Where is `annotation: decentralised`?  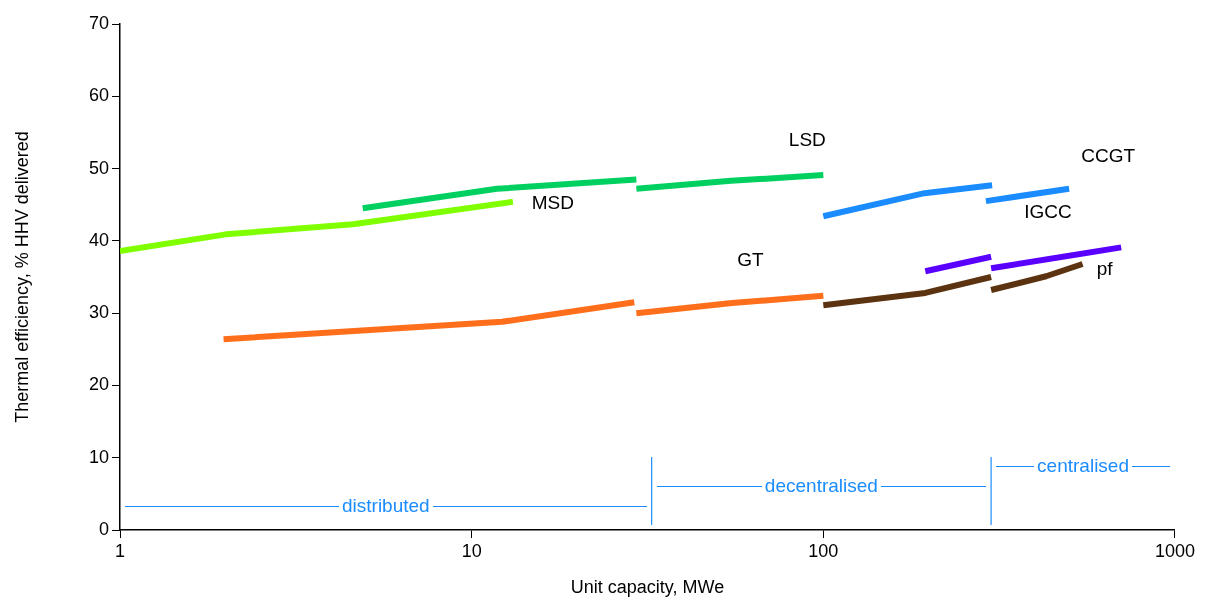 annotation: decentralised is located at coordinates (821, 486).